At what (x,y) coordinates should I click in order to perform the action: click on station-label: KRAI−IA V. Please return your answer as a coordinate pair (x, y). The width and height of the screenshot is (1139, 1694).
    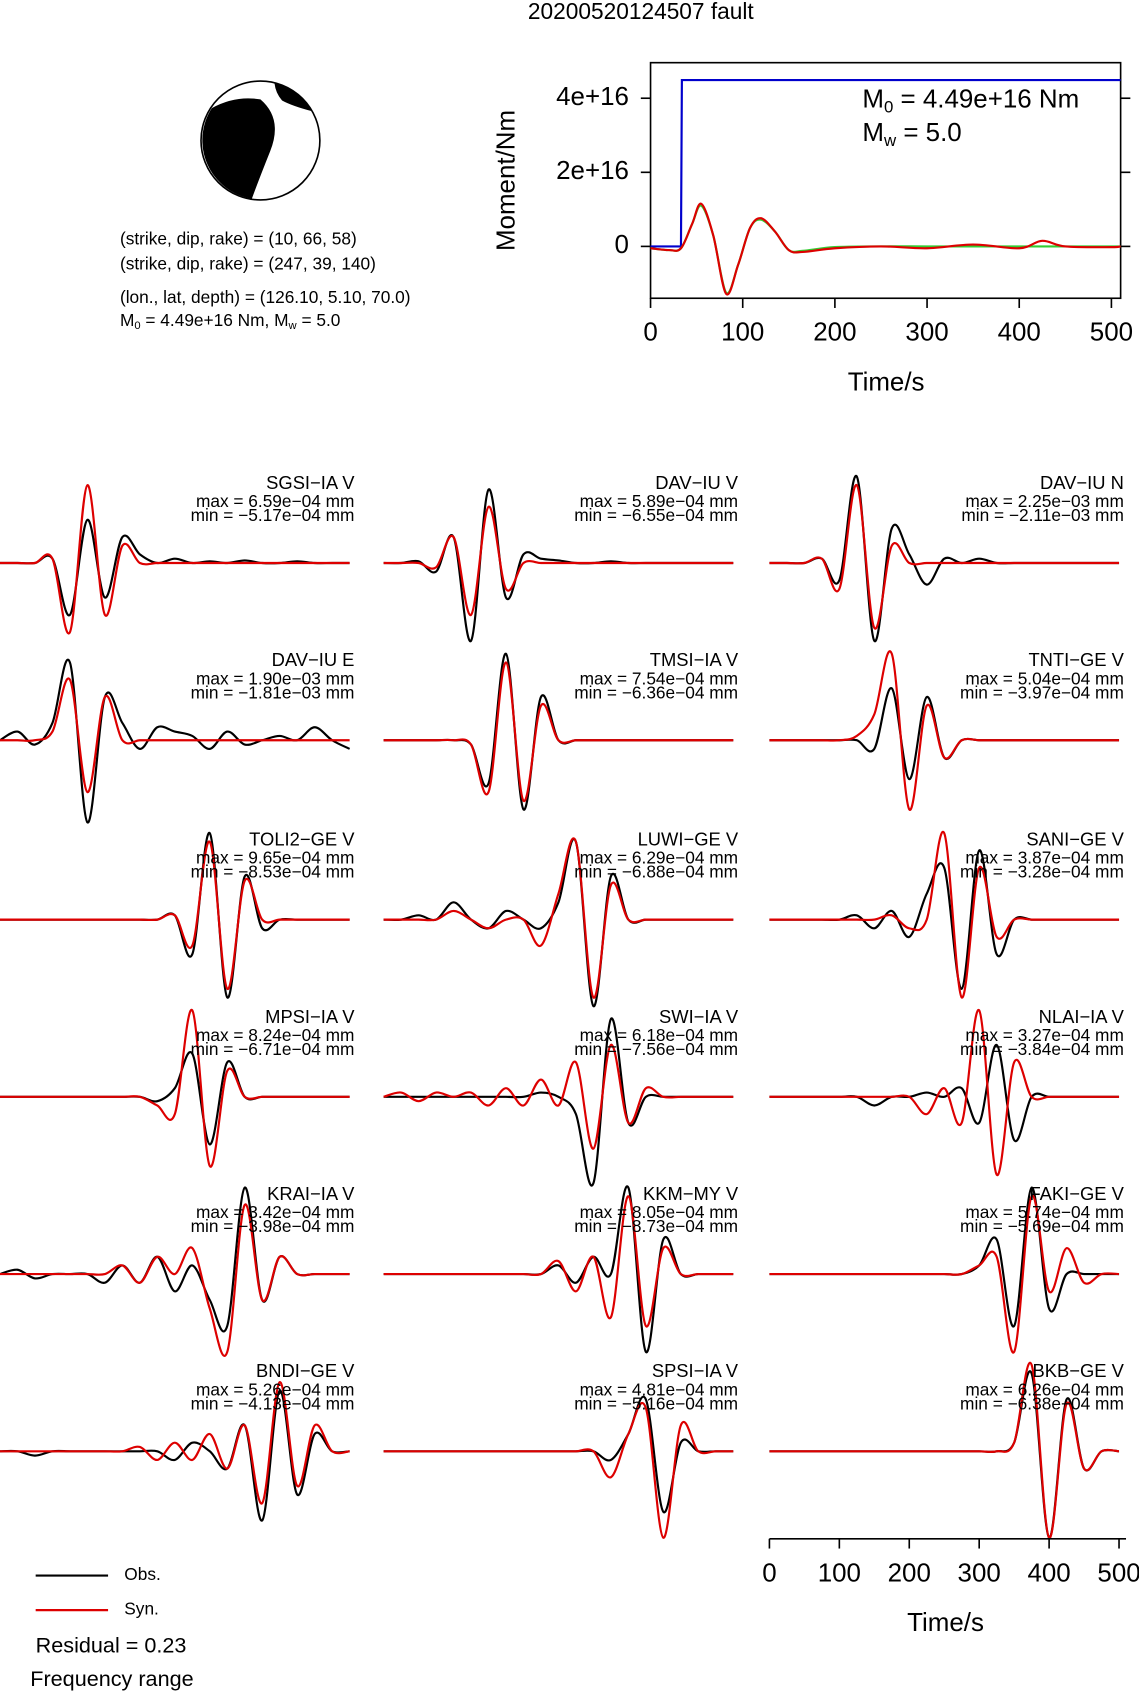
    Looking at the image, I should click on (311, 1193).